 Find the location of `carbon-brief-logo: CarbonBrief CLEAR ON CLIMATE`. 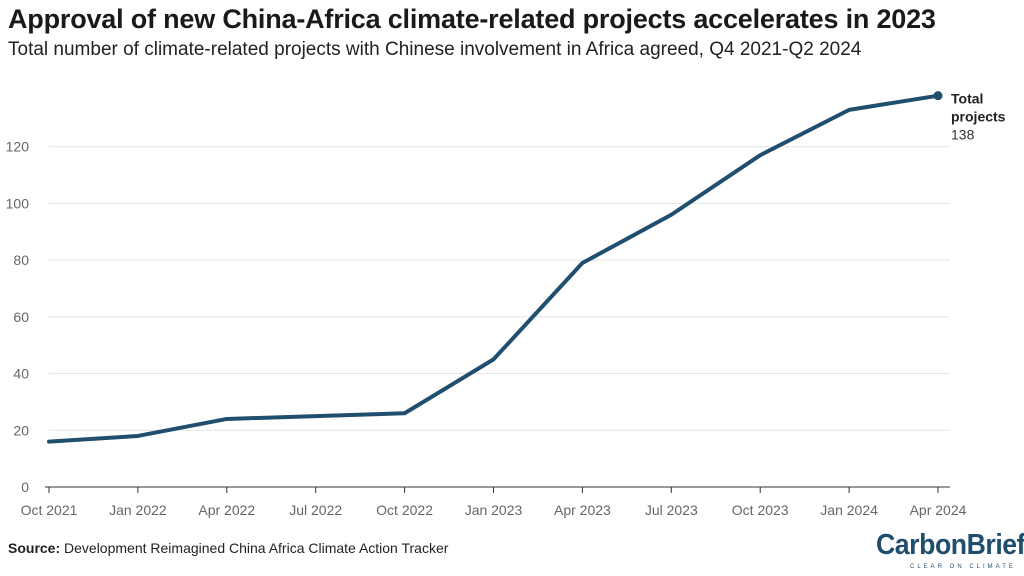

carbon-brief-logo: CarbonBrief CLEAR ON CLIMATE is located at coordinates (950, 551).